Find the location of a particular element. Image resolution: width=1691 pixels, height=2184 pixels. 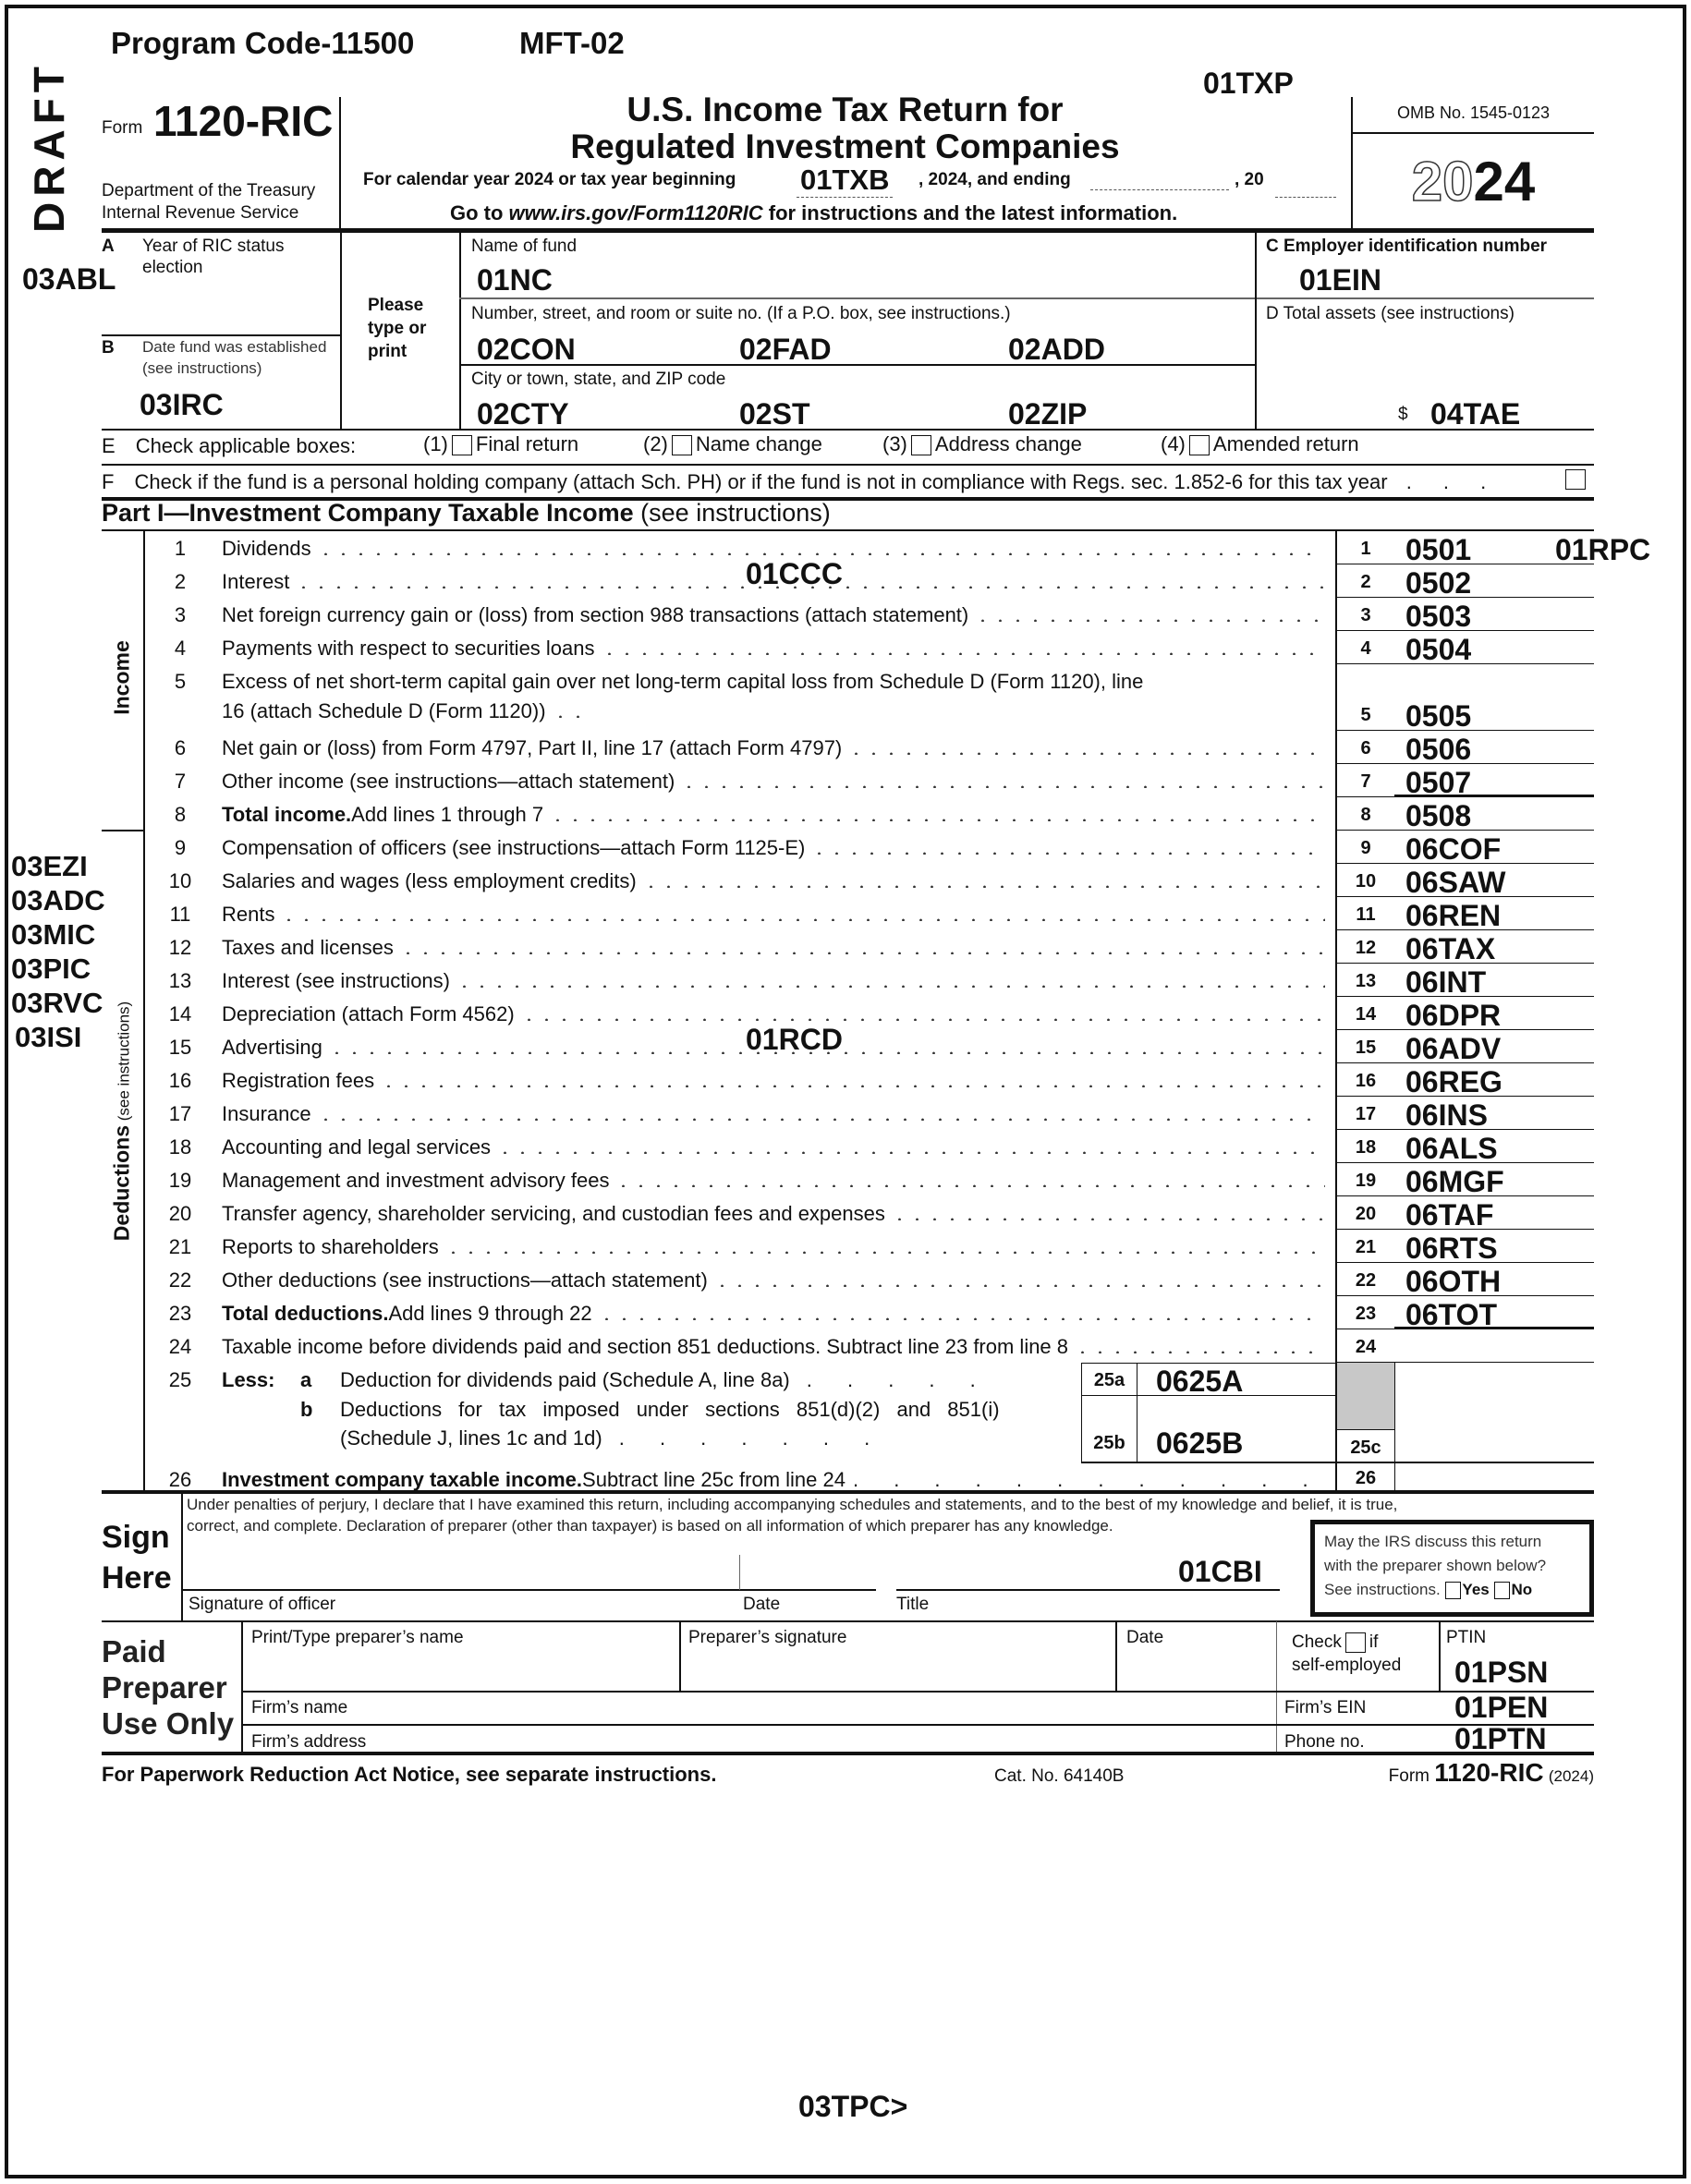

line-number: 12 is located at coordinates (180, 947).